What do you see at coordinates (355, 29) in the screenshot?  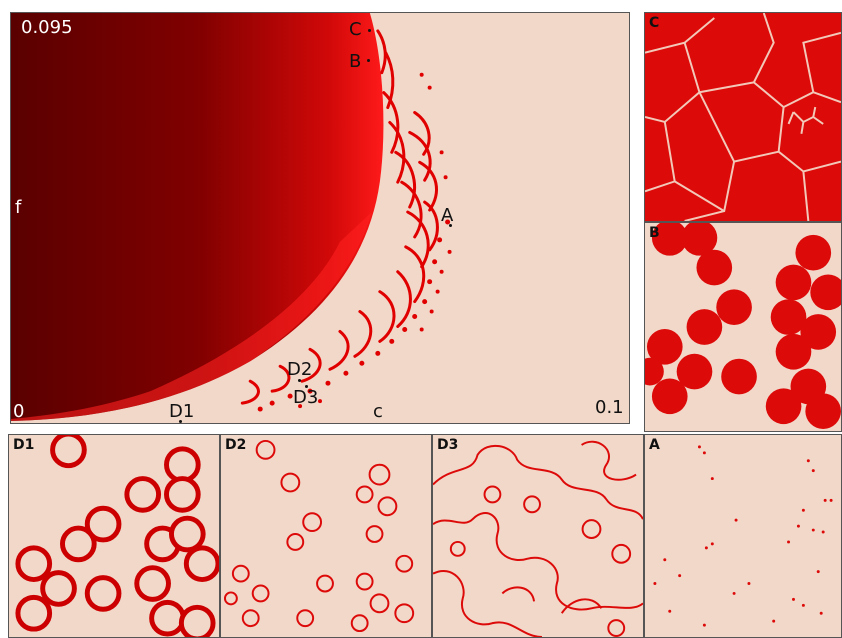 I see `point-label-c: C` at bounding box center [355, 29].